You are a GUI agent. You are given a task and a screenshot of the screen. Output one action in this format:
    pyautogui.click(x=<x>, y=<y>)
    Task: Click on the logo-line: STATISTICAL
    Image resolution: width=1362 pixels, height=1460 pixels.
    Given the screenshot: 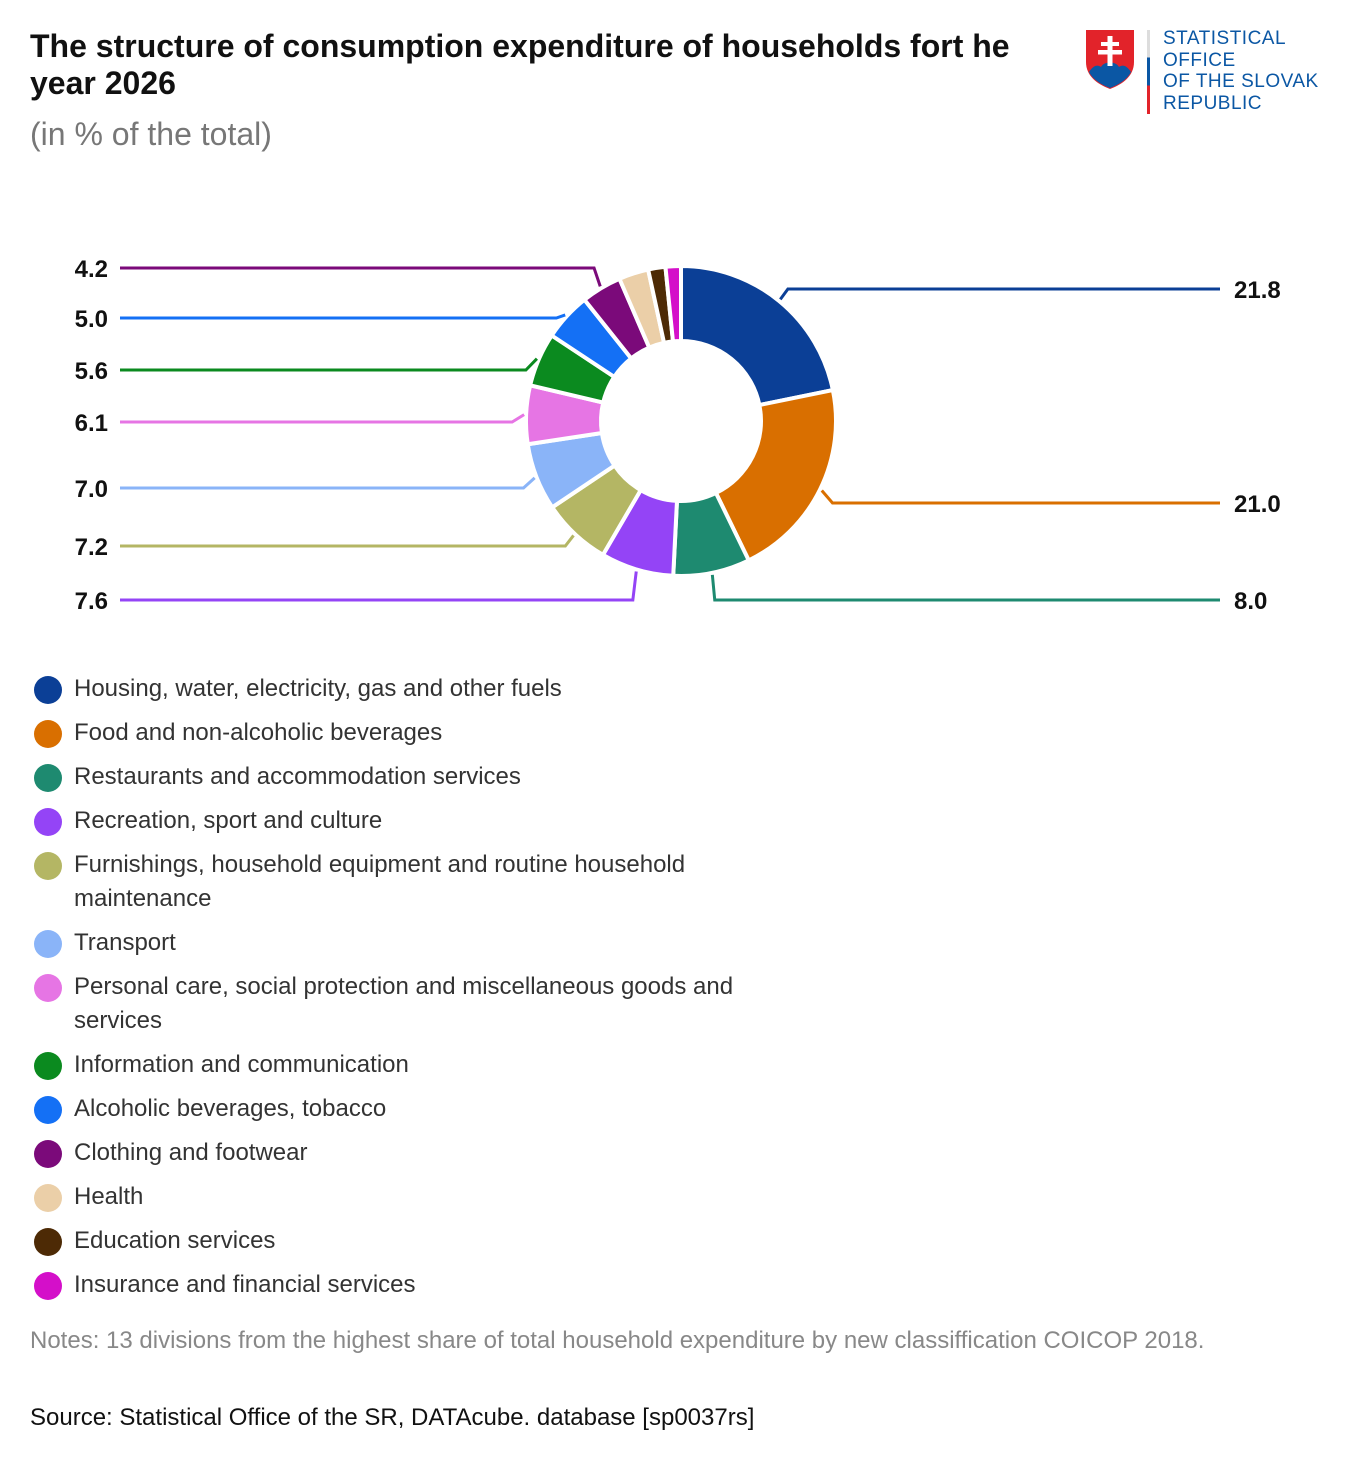 What is the action you would take?
    pyautogui.click(x=1225, y=38)
    